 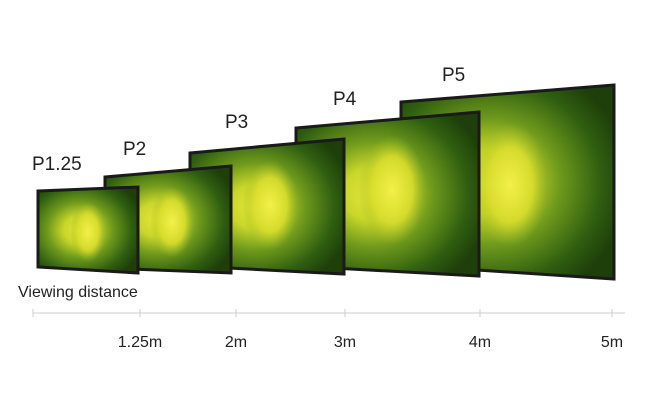 I want to click on distance-label: 5m, so click(x=612, y=342).